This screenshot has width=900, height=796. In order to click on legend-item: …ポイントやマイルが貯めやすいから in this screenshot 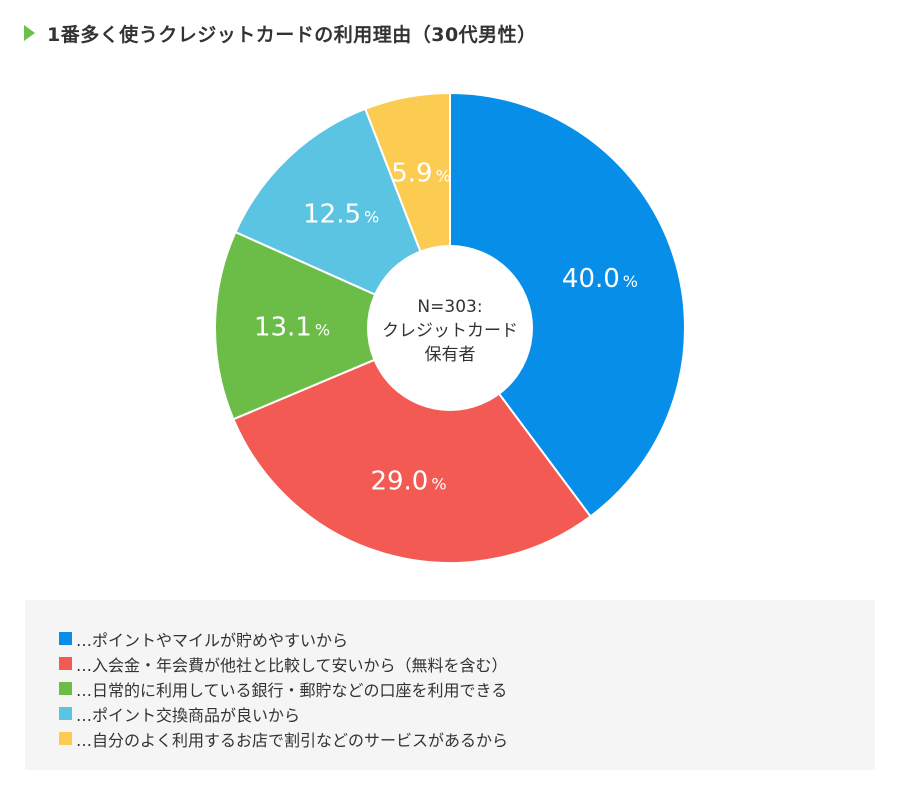, I will do `click(467, 638)`.